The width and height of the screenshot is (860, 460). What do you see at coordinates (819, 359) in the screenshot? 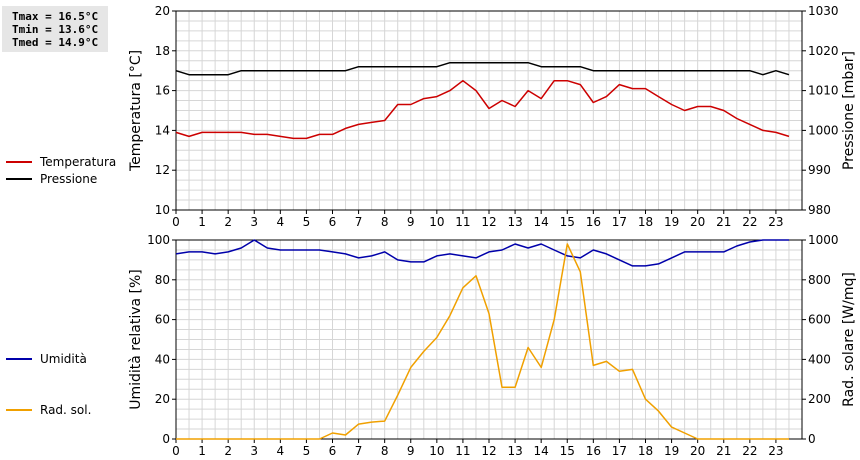
I see `y2-tick-label: 400` at bounding box center [819, 359].